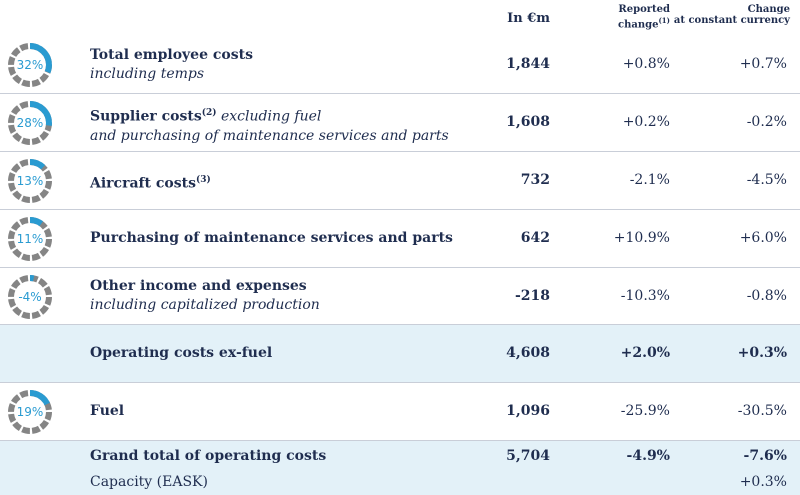 The width and height of the screenshot is (800, 495). I want to click on change-header-line1: Change, so click(768, 9).